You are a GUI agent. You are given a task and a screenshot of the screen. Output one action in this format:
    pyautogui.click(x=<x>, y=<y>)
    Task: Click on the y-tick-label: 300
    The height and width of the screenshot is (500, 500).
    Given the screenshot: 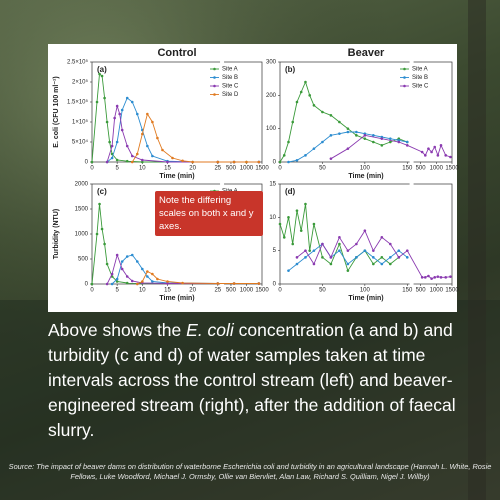 What is the action you would take?
    pyautogui.click(x=271, y=63)
    